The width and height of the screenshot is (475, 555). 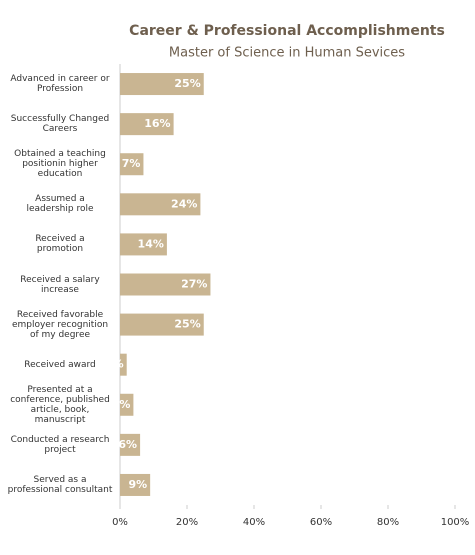 I want to click on value-label: 4%, so click(x=121, y=404).